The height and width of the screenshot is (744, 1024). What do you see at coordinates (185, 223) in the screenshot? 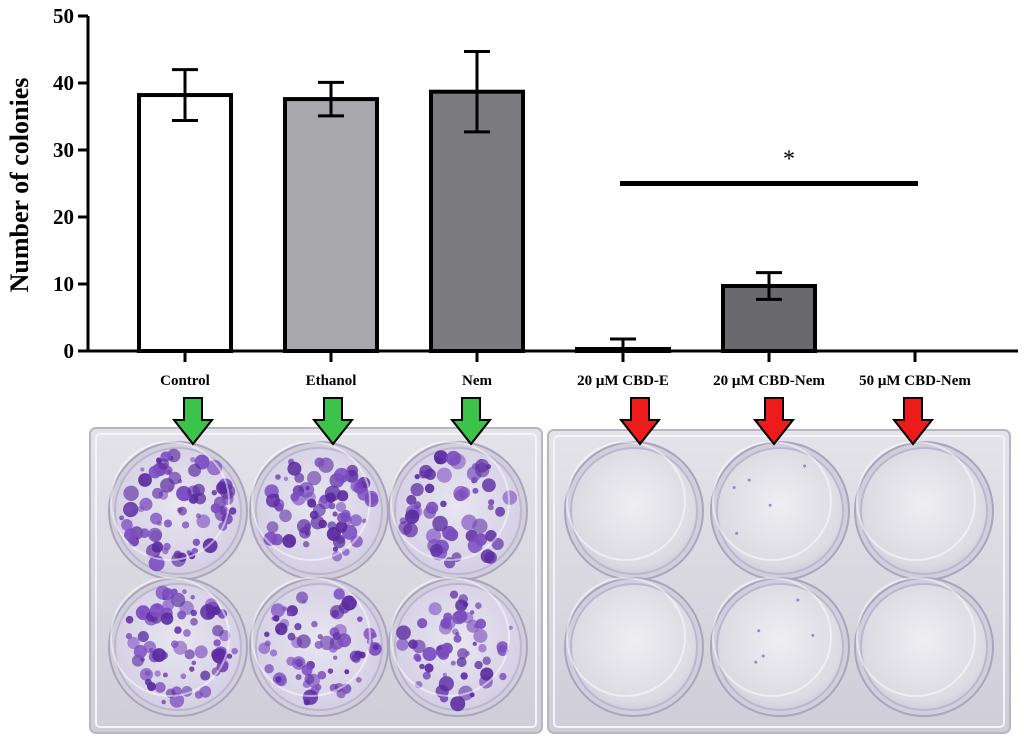
I see `bar` at bounding box center [185, 223].